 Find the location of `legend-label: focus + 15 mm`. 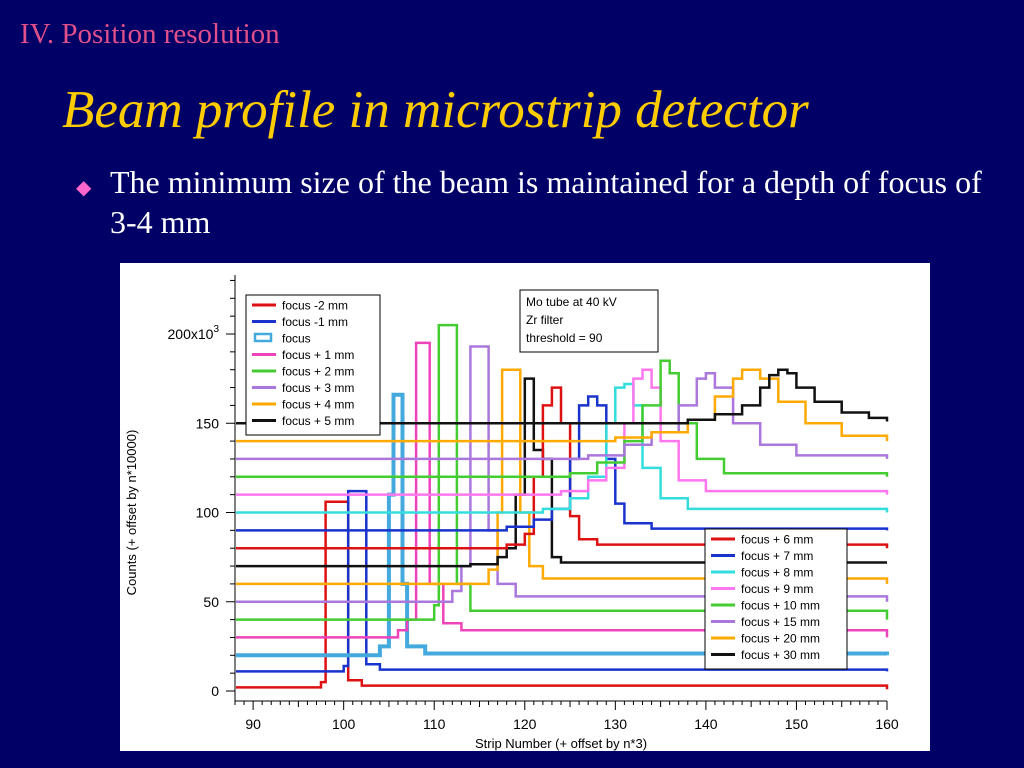

legend-label: focus + 15 mm is located at coordinates (780, 622).